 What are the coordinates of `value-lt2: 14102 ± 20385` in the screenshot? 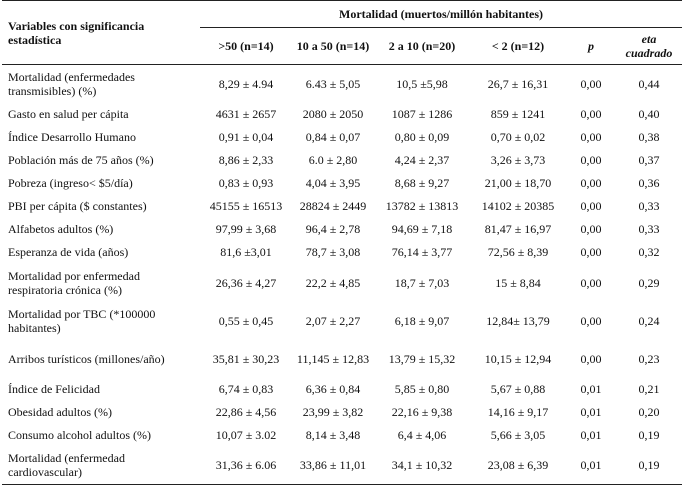 It's located at (518, 206).